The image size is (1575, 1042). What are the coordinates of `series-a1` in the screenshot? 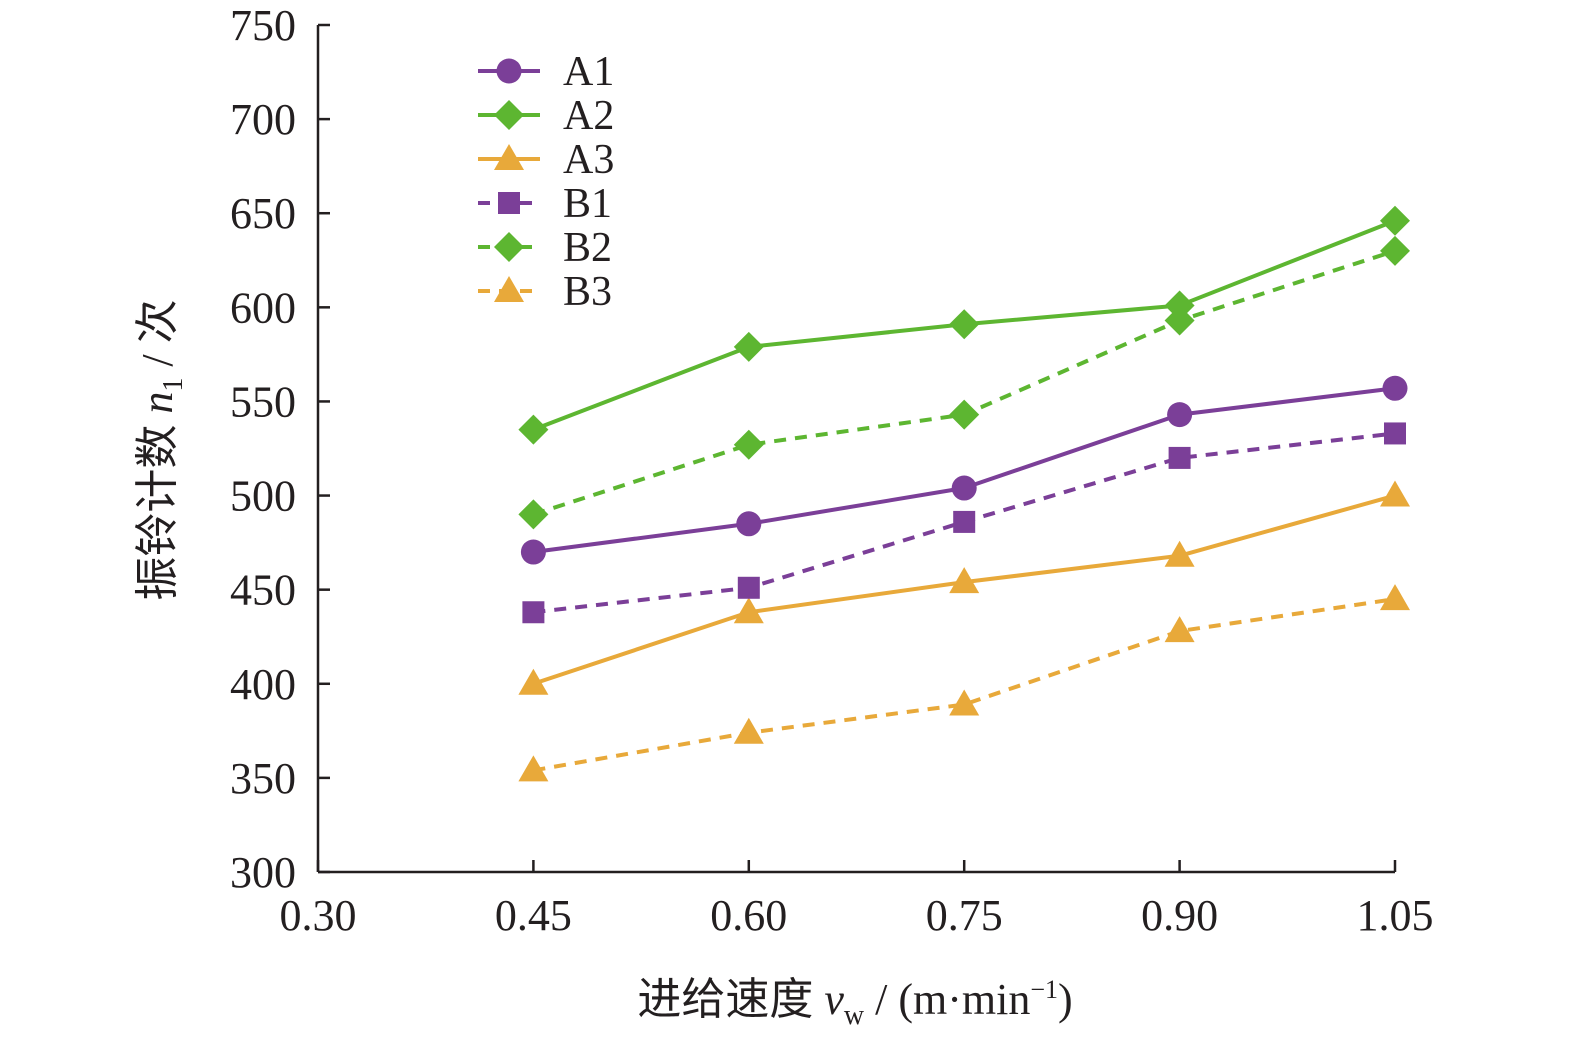 It's located at (964, 470).